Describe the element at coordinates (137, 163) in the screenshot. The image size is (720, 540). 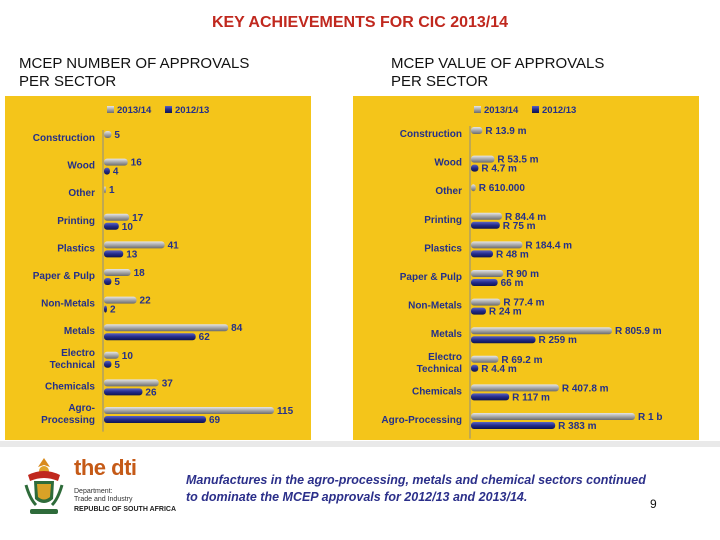
I see `value-label-2013-14: 16` at that location.